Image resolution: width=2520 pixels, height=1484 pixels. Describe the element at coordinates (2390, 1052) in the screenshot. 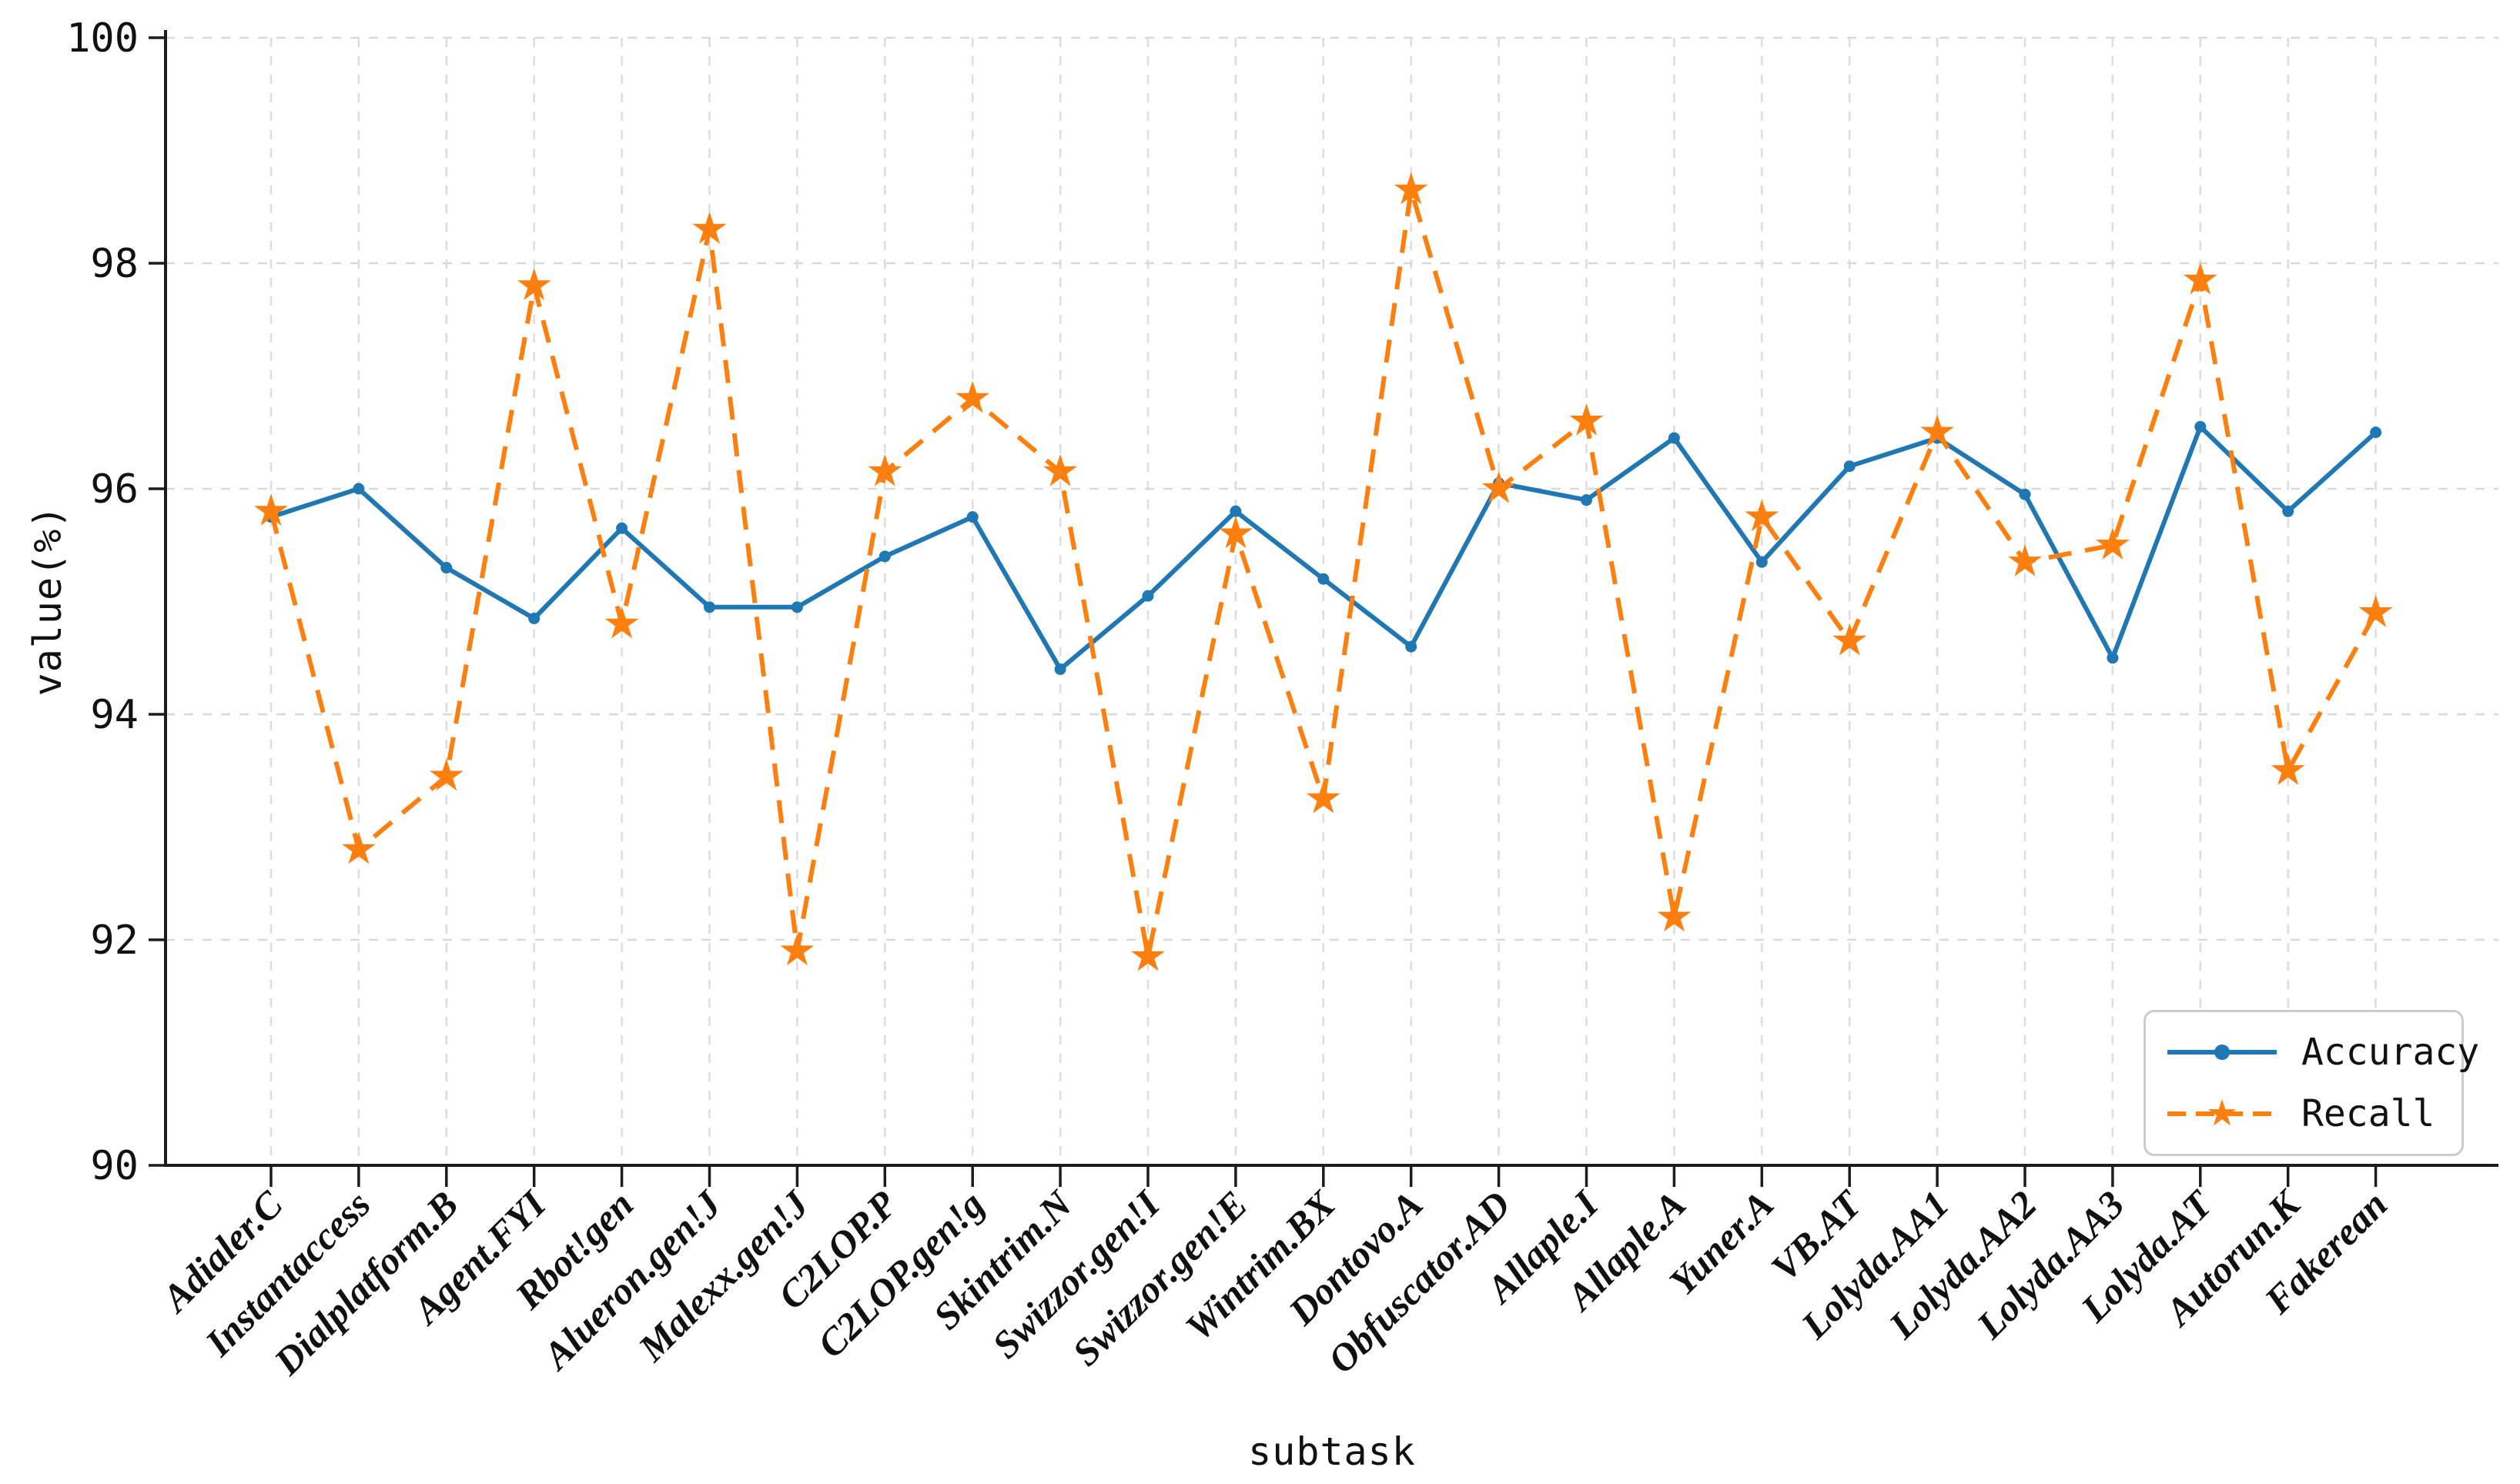

I see `legend-label-accuracy: Accuracy` at that location.